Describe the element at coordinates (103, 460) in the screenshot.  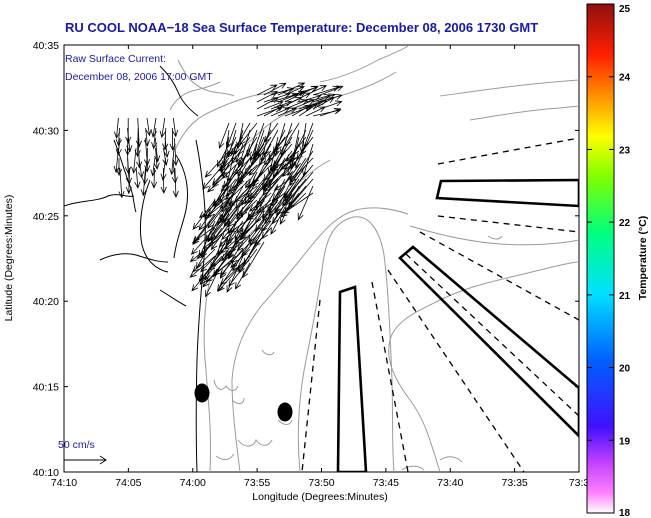
I see `scale-arrowhead` at that location.